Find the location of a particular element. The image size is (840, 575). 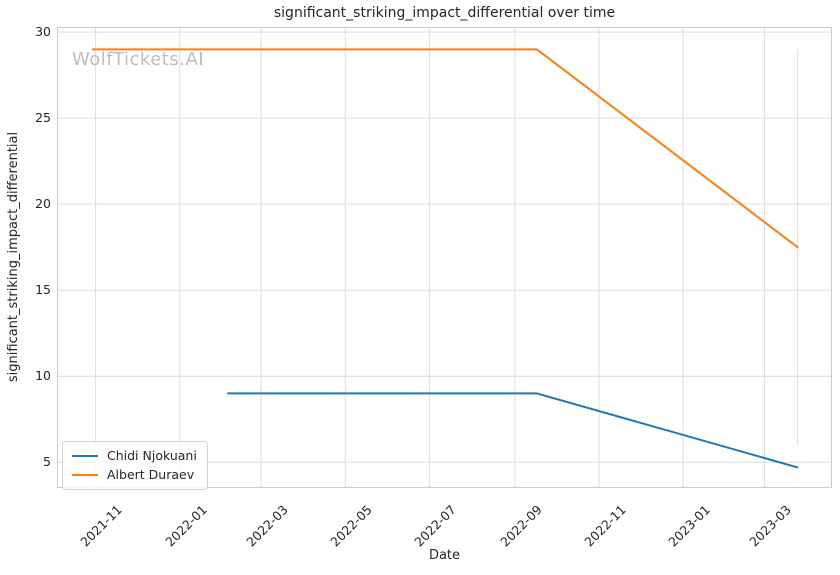

y-tick-label: 30 is located at coordinates (43, 32).